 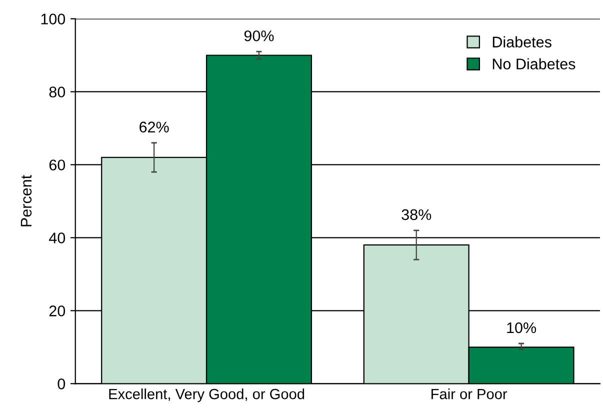 I want to click on x-tick-label: Fair or Poor, so click(x=470, y=394).